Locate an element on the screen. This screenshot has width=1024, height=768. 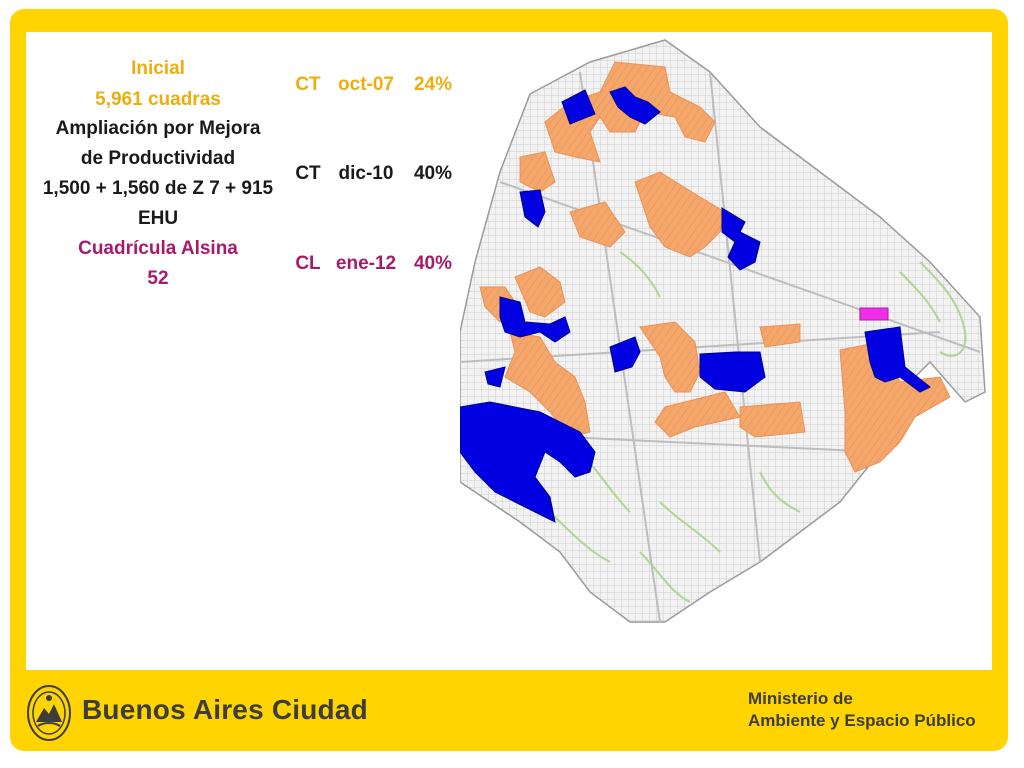
ministry-line2: Ambiente y Espacio Público is located at coordinates (862, 720).